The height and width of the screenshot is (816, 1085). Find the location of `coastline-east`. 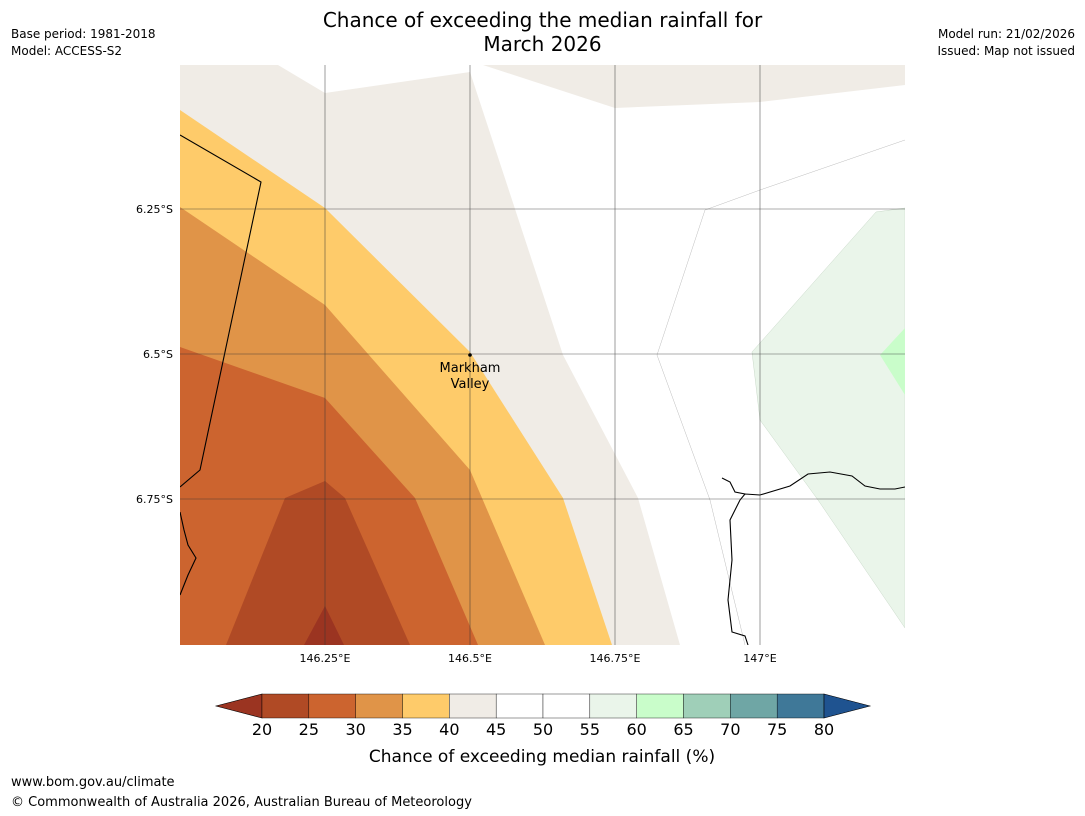

coastline-east is located at coordinates (813, 558).